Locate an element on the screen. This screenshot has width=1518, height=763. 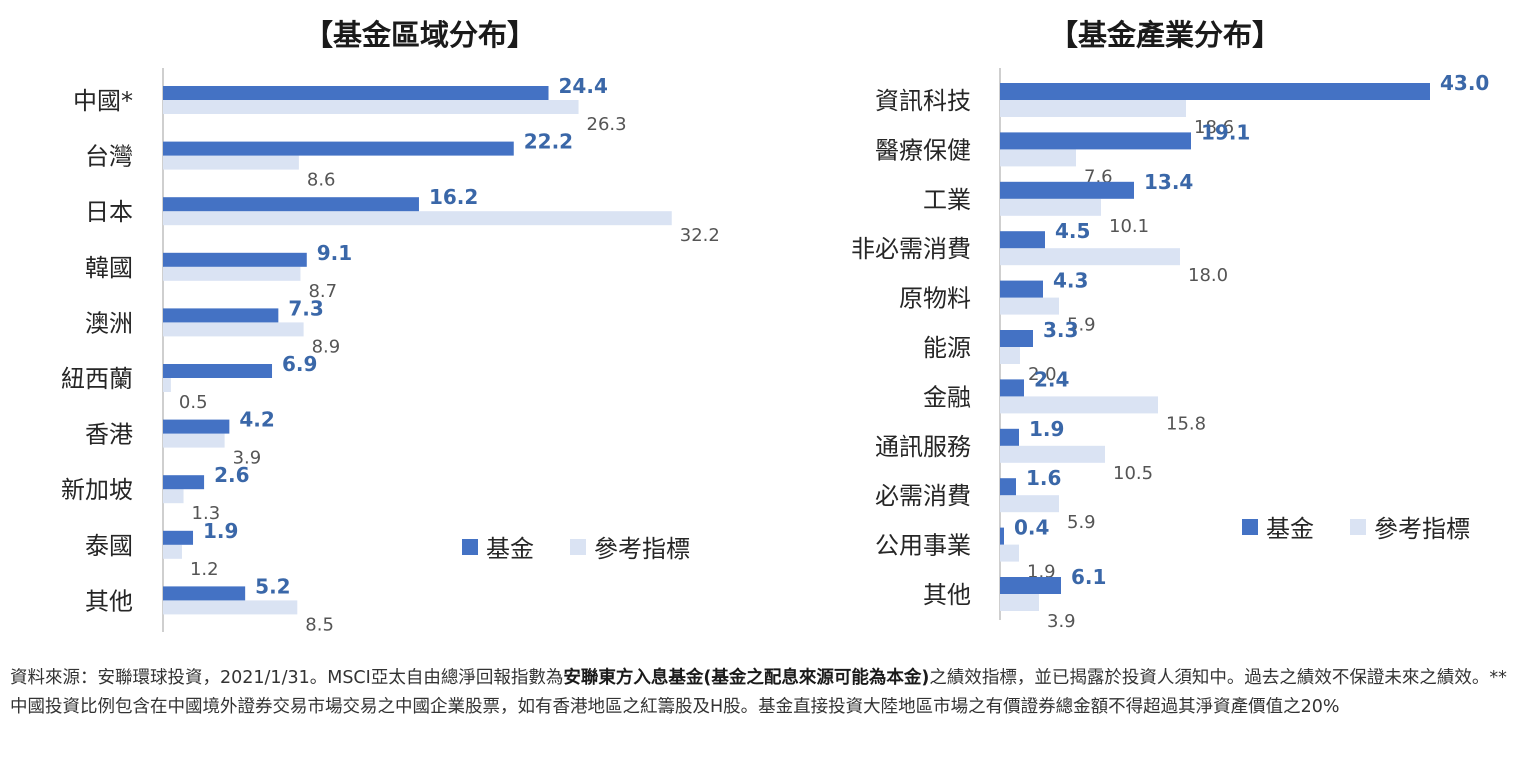
benchmark-value-label: 8.7 is located at coordinates (322, 291).